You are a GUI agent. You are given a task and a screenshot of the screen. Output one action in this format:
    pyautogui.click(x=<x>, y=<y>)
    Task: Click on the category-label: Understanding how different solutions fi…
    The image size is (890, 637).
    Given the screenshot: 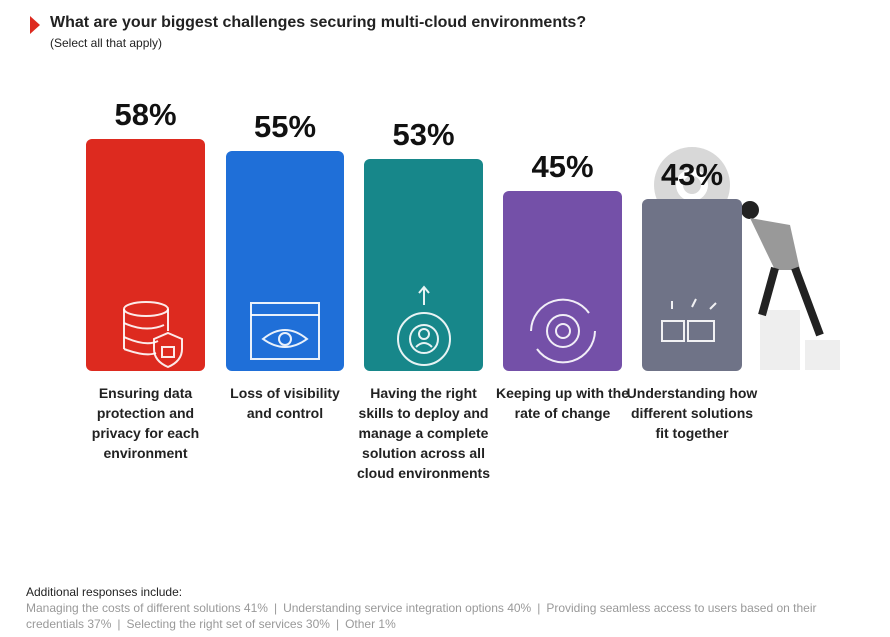 What is the action you would take?
    pyautogui.click(x=692, y=413)
    